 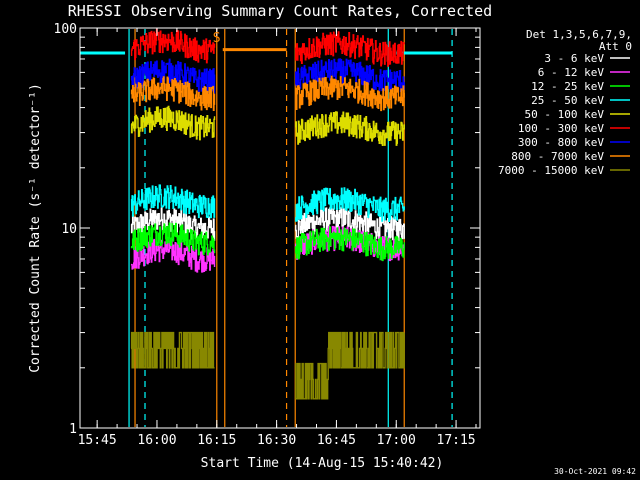 What do you see at coordinates (156, 440) in the screenshot?
I see `x-tick-label: 16:00` at bounding box center [156, 440].